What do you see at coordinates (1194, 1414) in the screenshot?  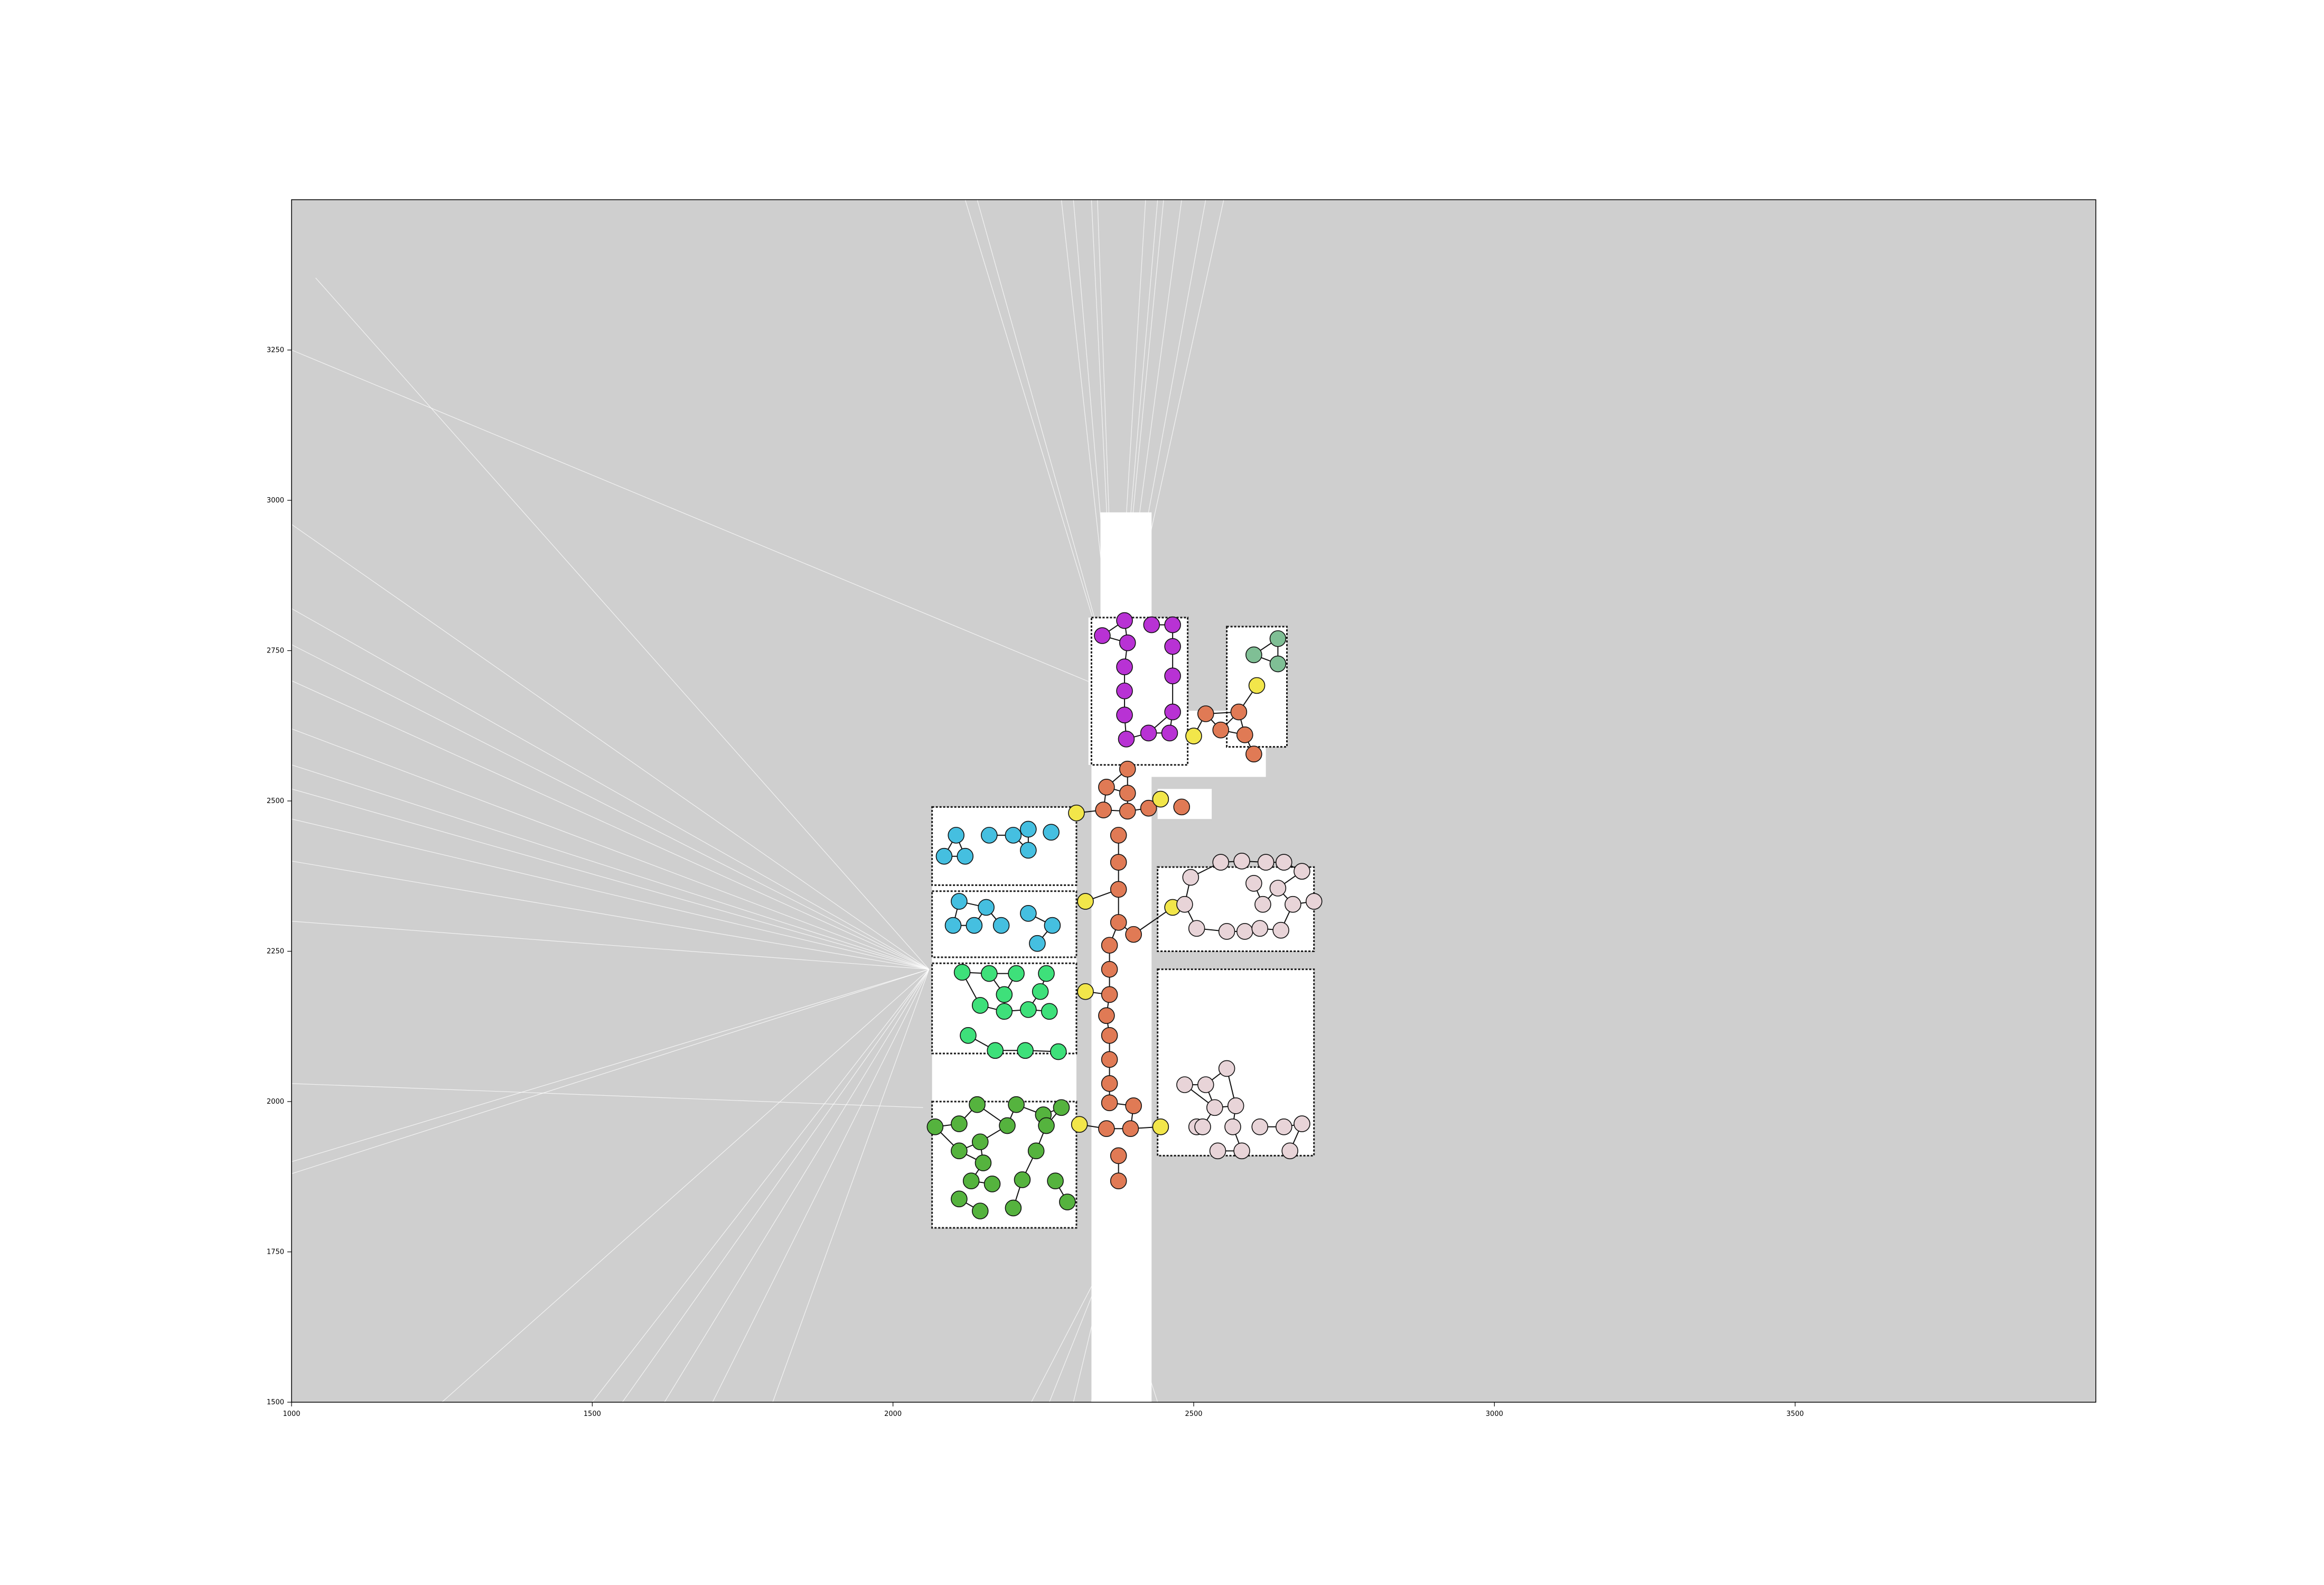 I see `x-tick-label: 2500` at bounding box center [1194, 1414].